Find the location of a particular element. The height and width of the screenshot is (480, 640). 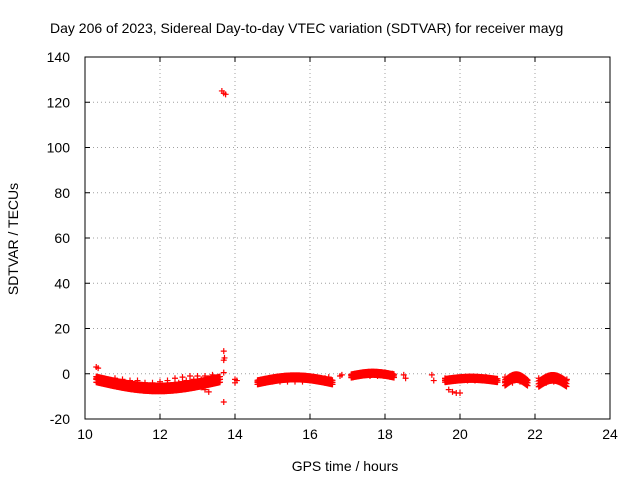

y-tick-label: 140 is located at coordinates (59, 57).